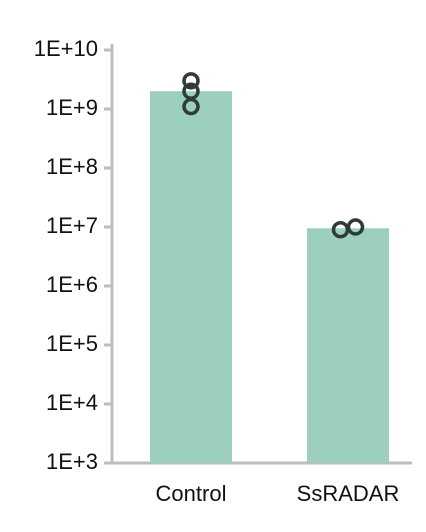  Describe the element at coordinates (72, 402) in the screenshot. I see `y-tick-label: 1E+4` at that location.